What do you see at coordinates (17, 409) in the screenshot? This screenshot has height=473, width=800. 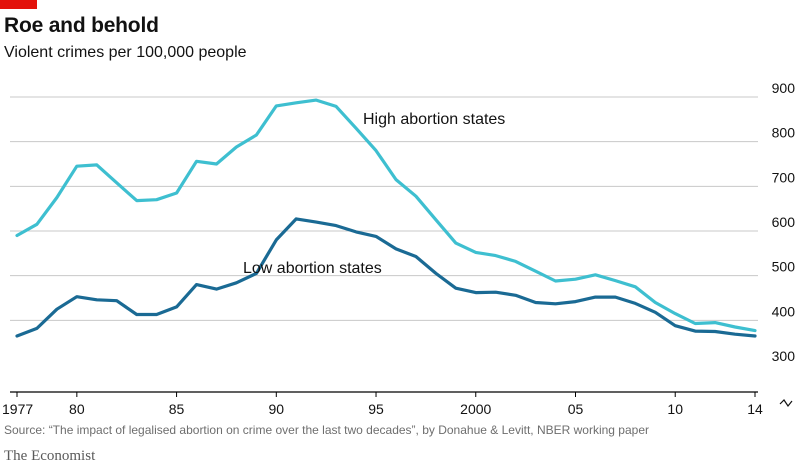 I see `x-tick-label: 1977` at bounding box center [17, 409].